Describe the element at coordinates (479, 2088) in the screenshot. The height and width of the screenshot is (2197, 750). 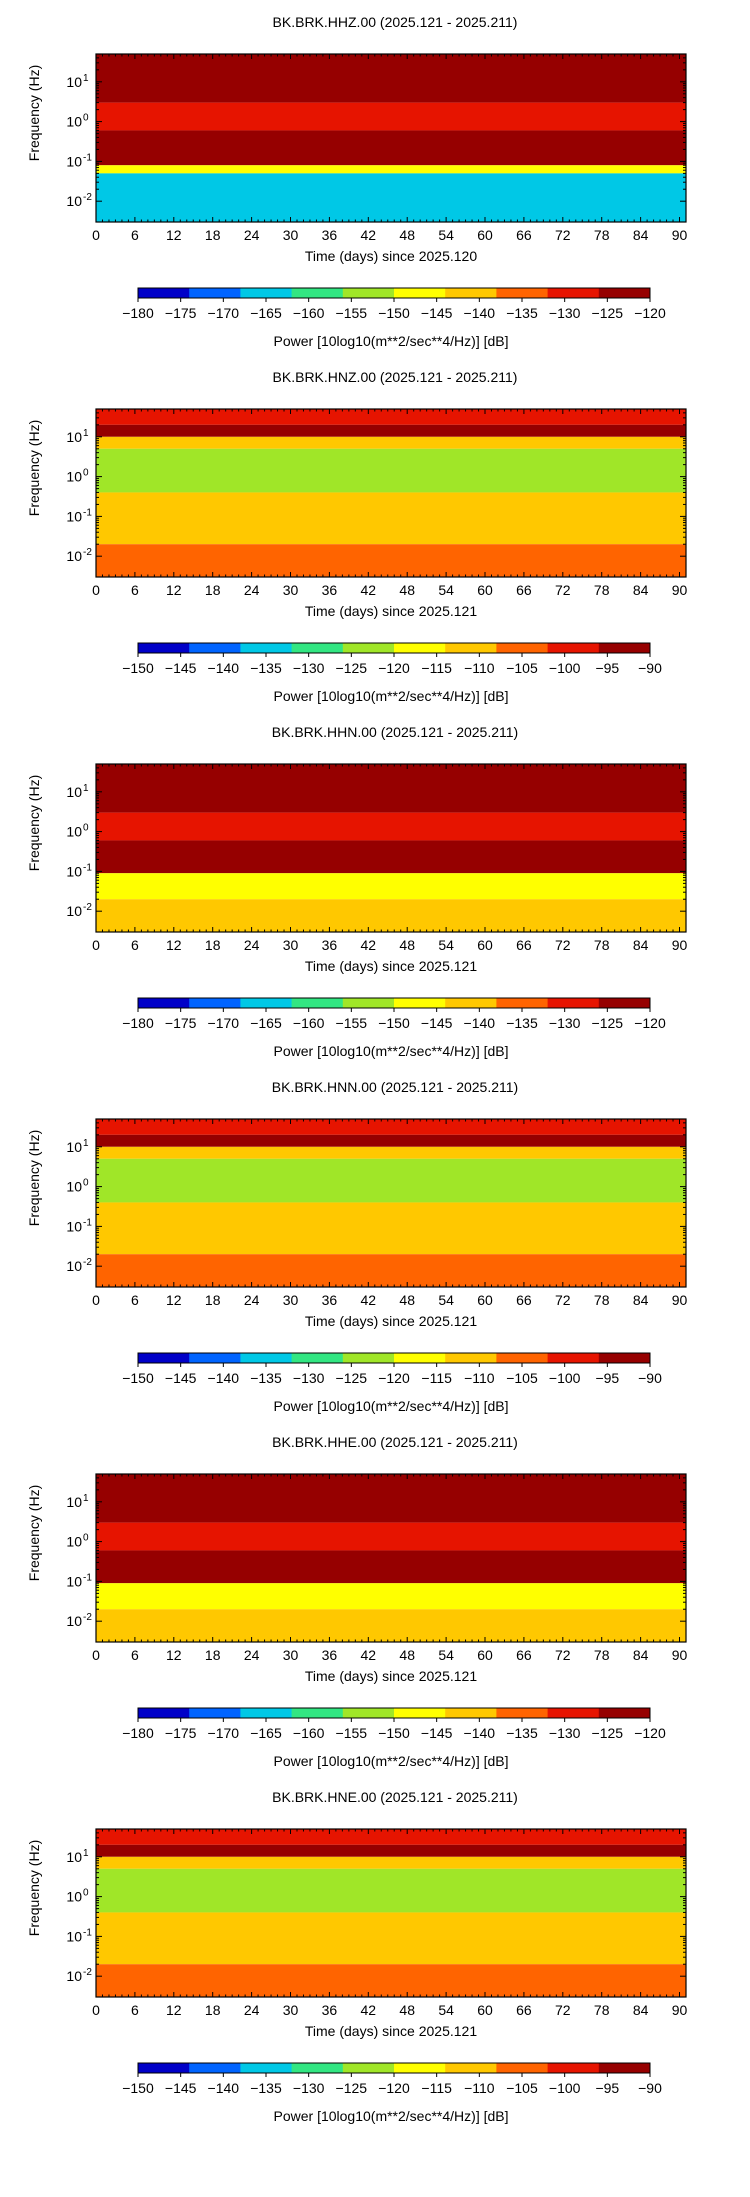
I see `colorbar-tick-label: −110` at that location.